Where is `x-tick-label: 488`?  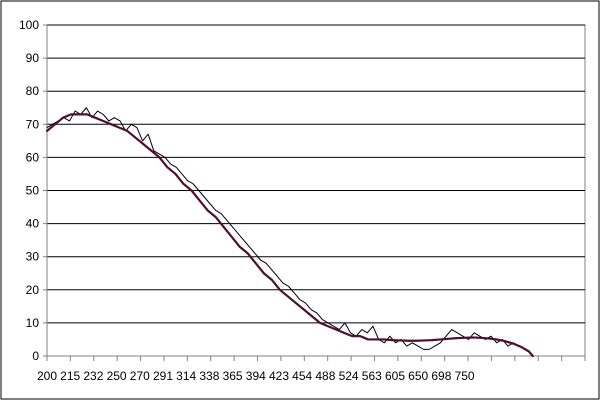 x-tick-label: 488 is located at coordinates (325, 376).